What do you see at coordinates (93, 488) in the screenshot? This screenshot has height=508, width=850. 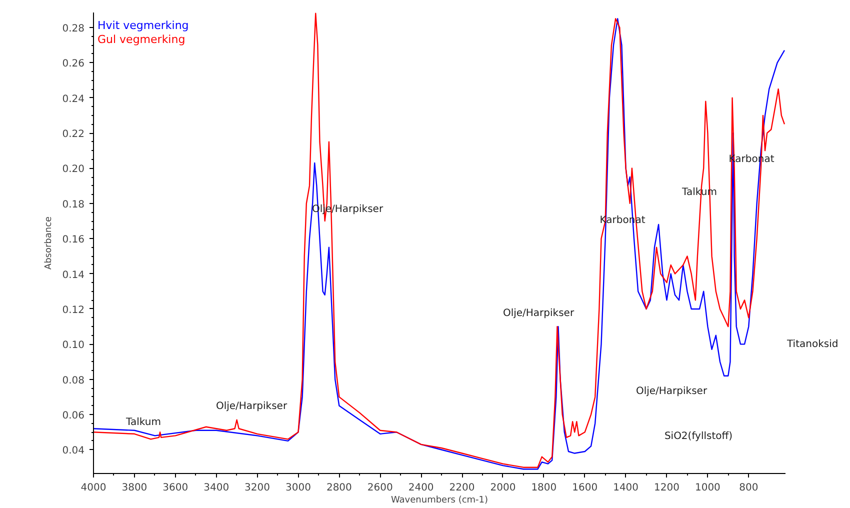 I see `x-tick-label: 4000` at bounding box center [93, 488].